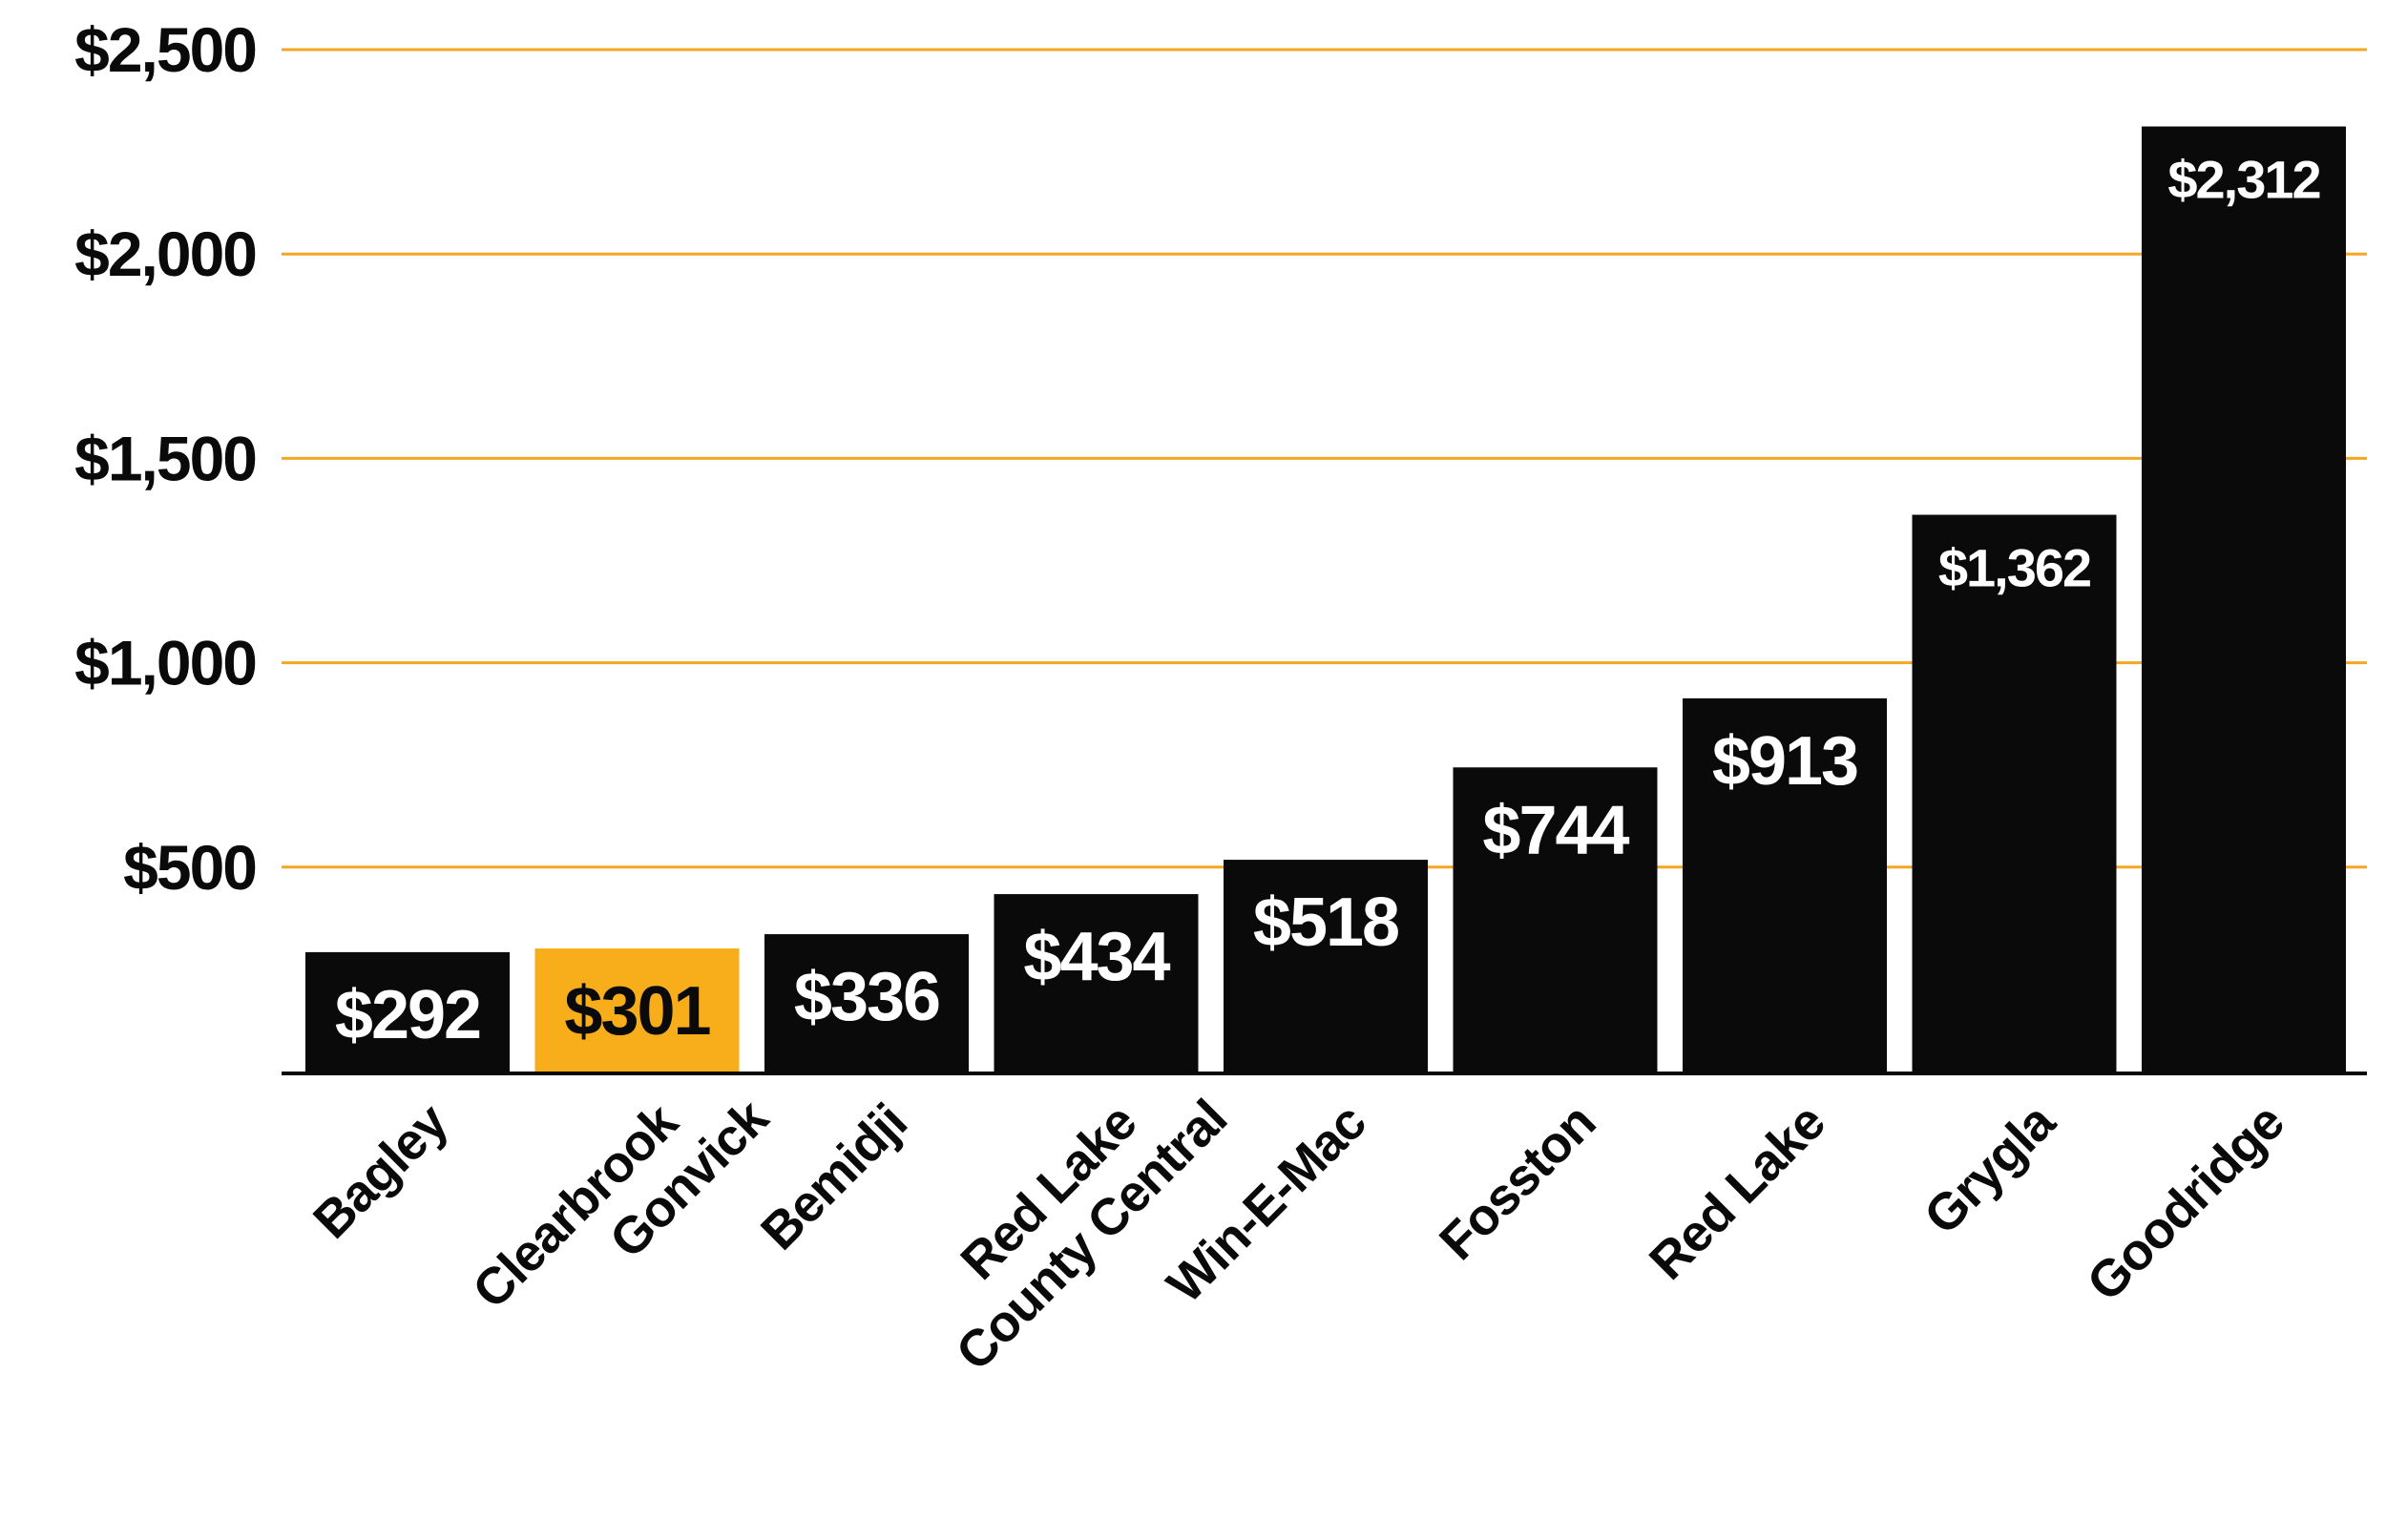 The height and width of the screenshot is (1540, 2386). What do you see at coordinates (381, 1171) in the screenshot?
I see `x-category-label: Bagley` at bounding box center [381, 1171].